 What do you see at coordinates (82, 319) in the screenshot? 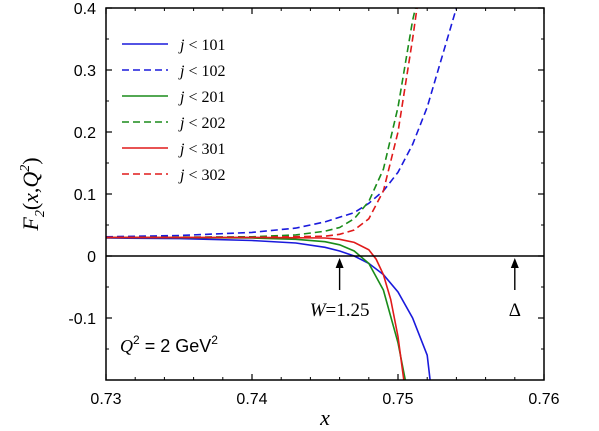
I see `y-tick-label: -0.1` at bounding box center [82, 319].